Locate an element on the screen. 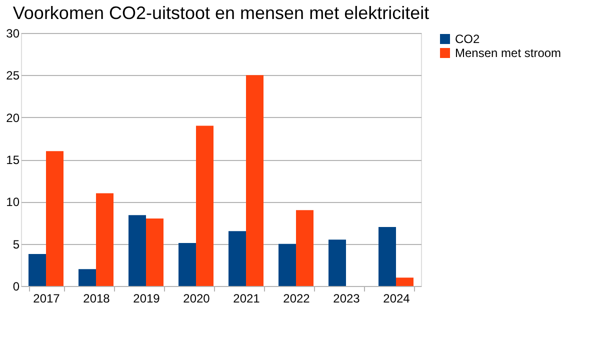 This screenshot has height=340, width=605. y-tick-label: 5 is located at coordinates (16, 244).